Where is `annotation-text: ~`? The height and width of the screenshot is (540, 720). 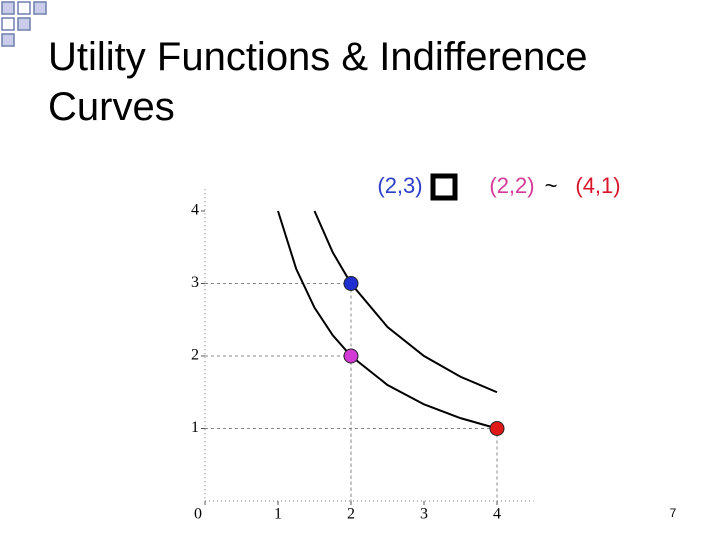
annotation-text: ~ is located at coordinates (551, 185).